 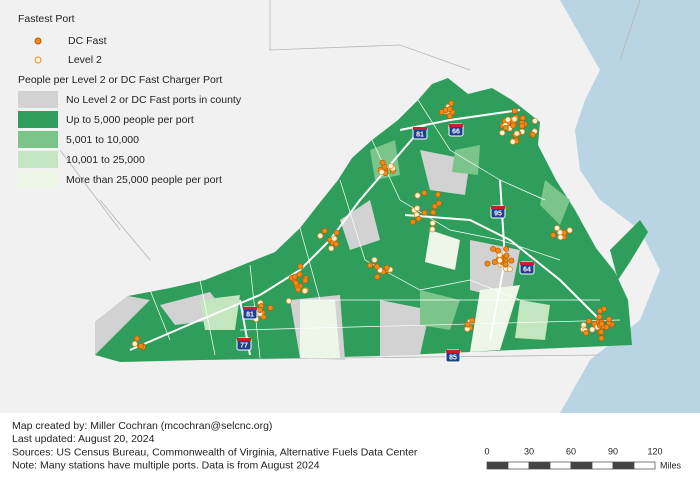 What do you see at coordinates (102, 140) in the screenshot?
I see `legend-label: 5,001 to 10,000` at bounding box center [102, 140].